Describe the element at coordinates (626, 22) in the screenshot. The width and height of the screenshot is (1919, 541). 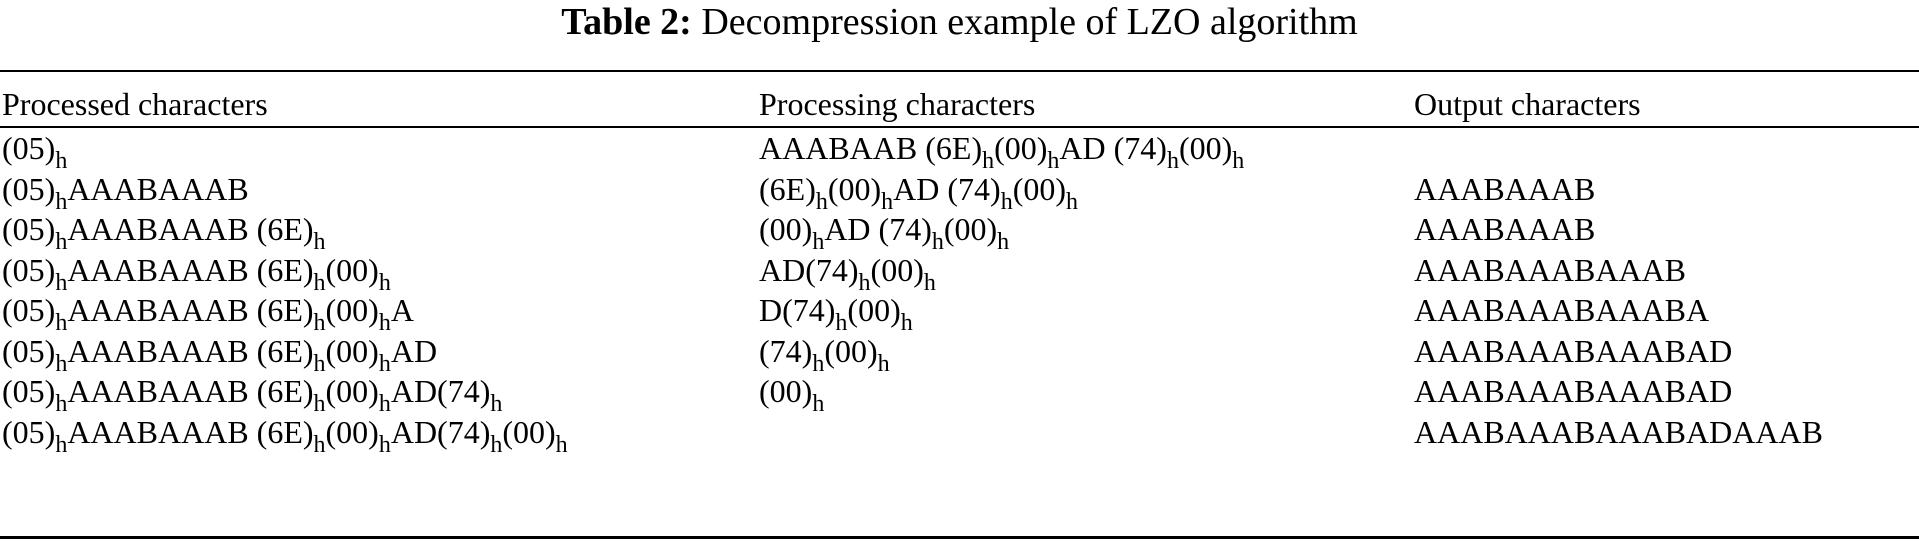
I see `table-label: Table 2:` at that location.